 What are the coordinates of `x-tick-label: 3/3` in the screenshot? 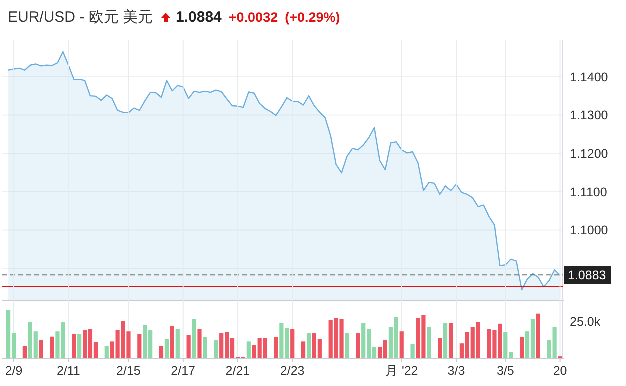 It's located at (457, 371).